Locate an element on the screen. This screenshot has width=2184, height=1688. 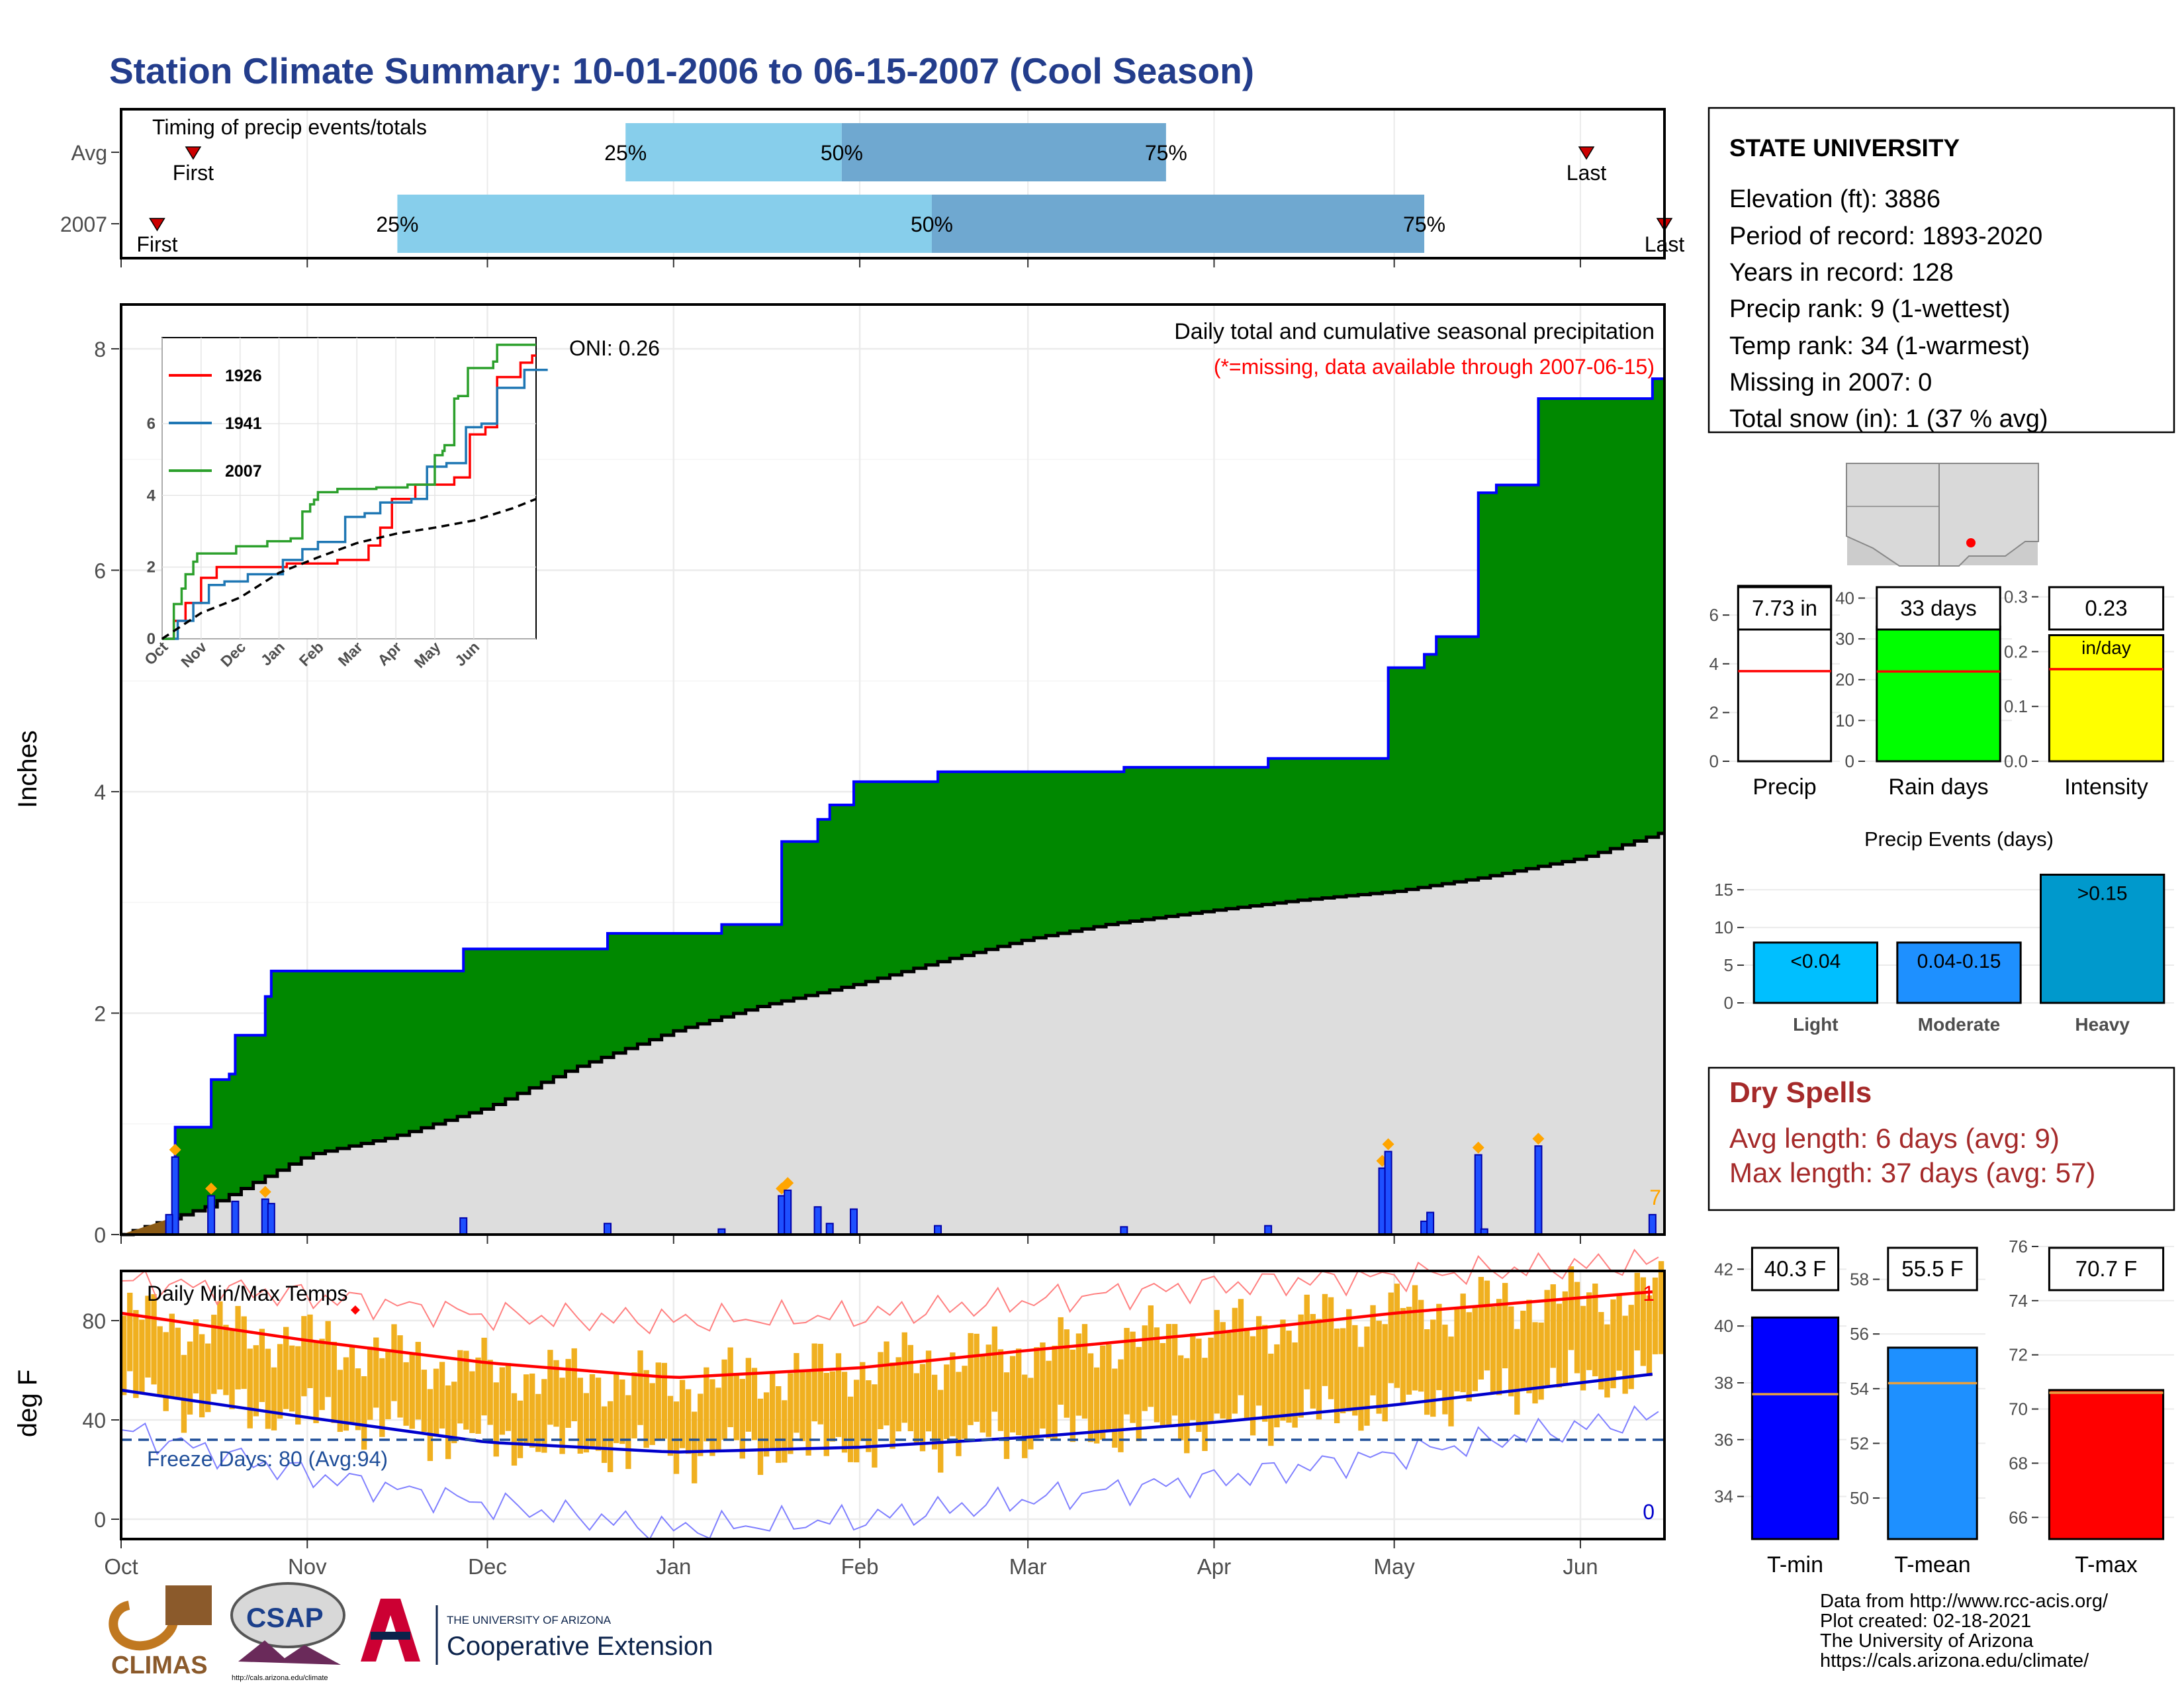
inset-average-line is located at coordinates (349, 569).